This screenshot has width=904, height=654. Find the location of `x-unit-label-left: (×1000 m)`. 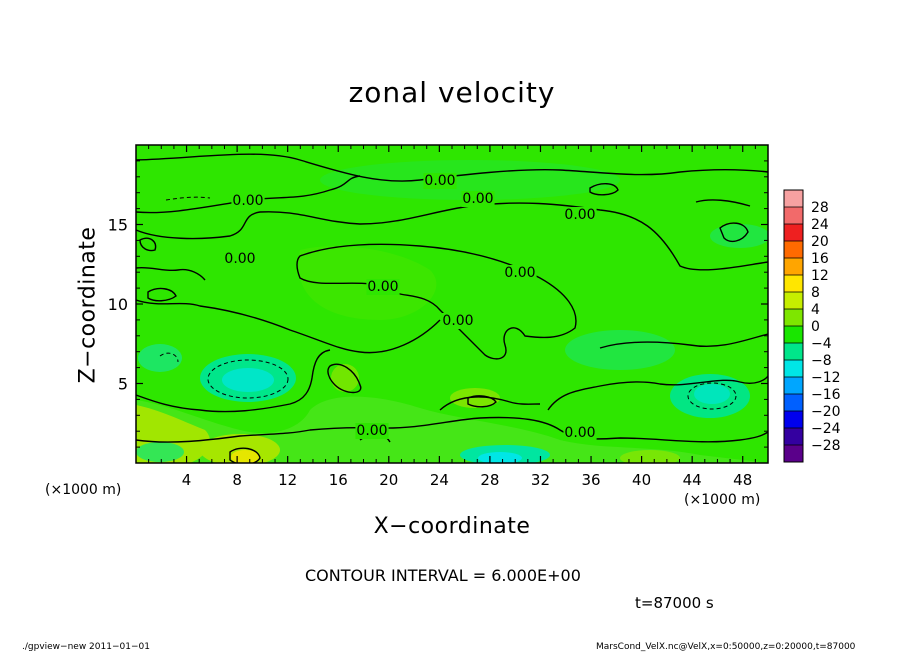

x-unit-label-left: (×1000 m) is located at coordinates (83, 490).